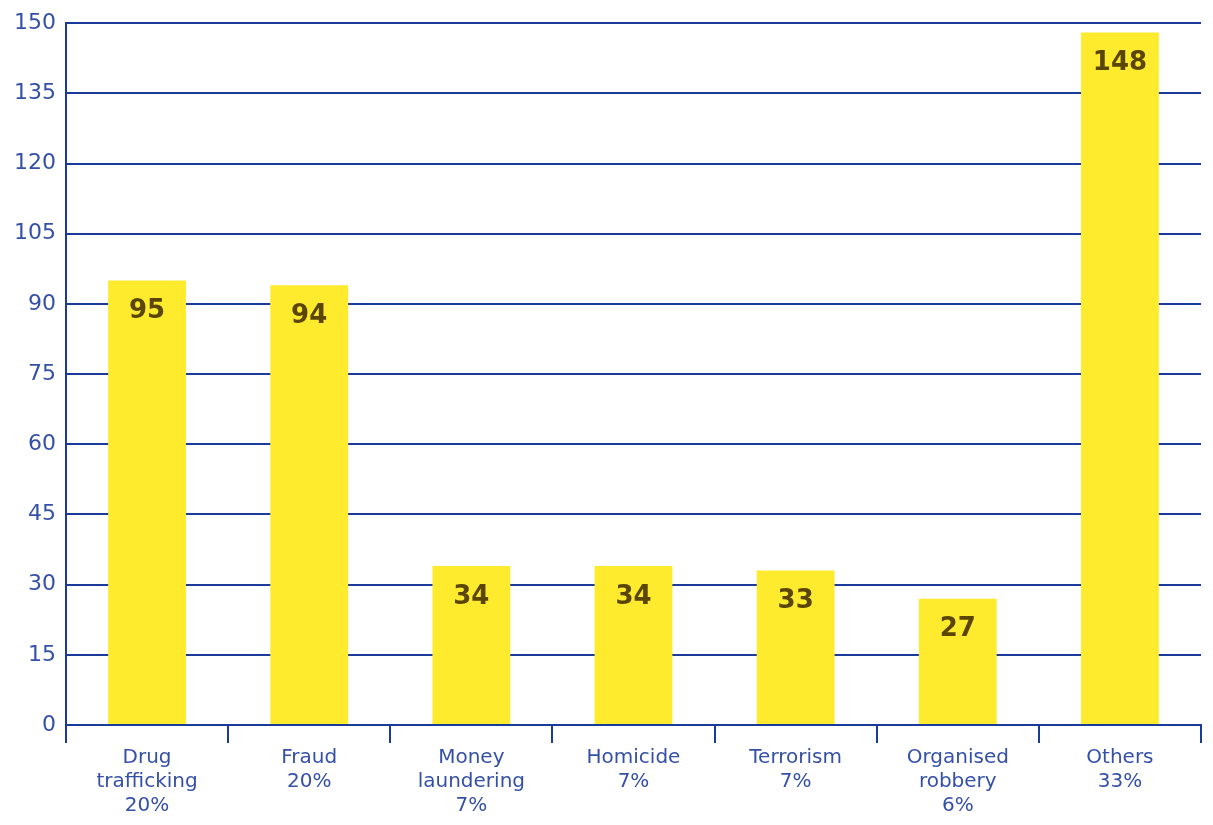 The height and width of the screenshot is (825, 1213). Describe the element at coordinates (41, 513) in the screenshot. I see `y-tick-label: 45` at that location.